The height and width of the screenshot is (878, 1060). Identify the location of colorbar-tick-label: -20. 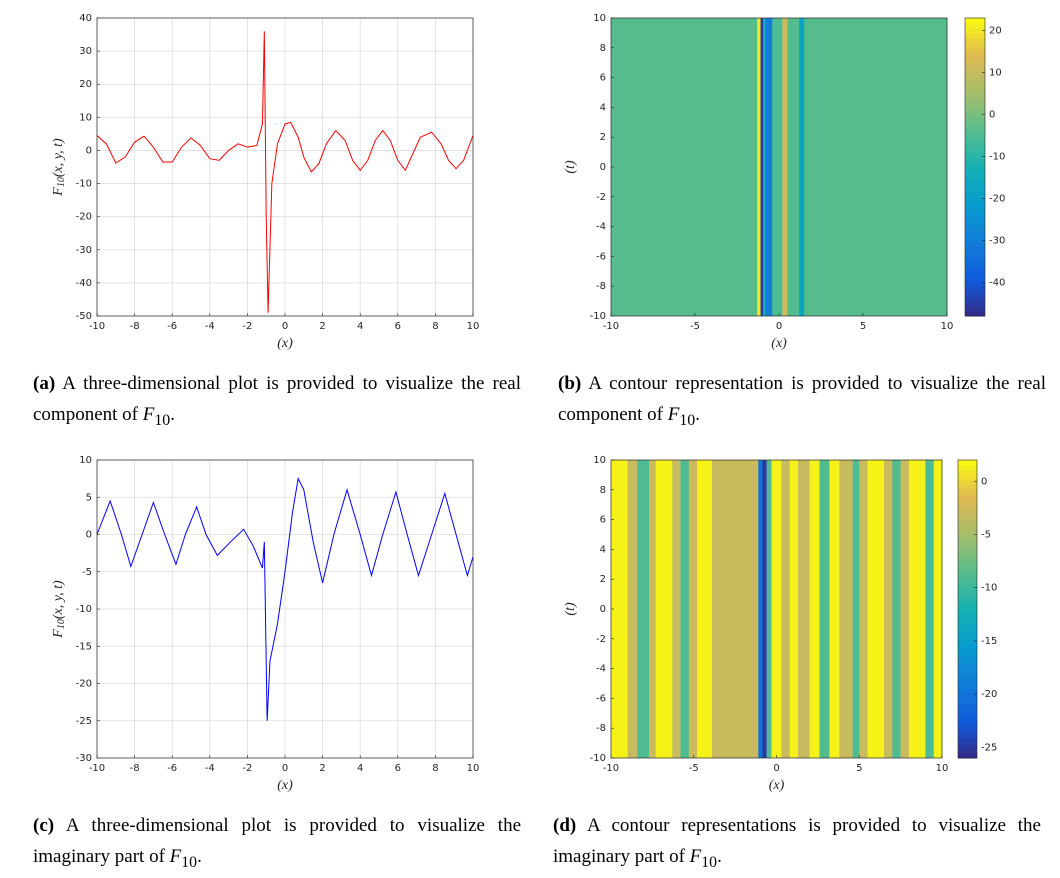
(997, 198).